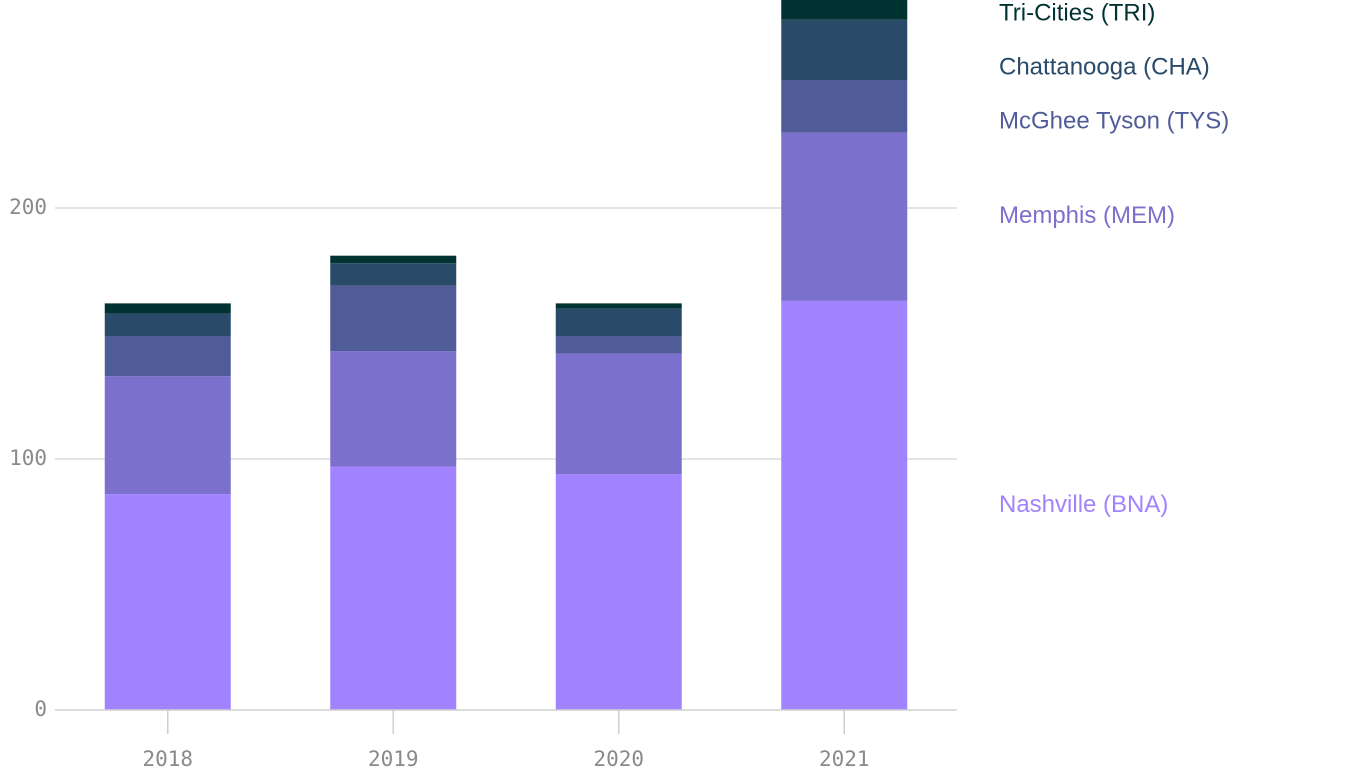 This screenshot has width=1366, height=768. What do you see at coordinates (618, 757) in the screenshot?
I see `x-tick-label: 2020` at bounding box center [618, 757].